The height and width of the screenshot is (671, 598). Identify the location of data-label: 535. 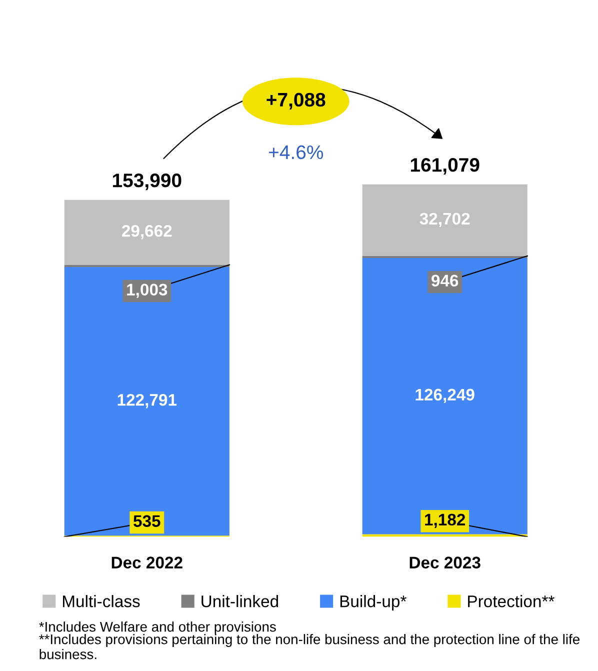
(147, 521).